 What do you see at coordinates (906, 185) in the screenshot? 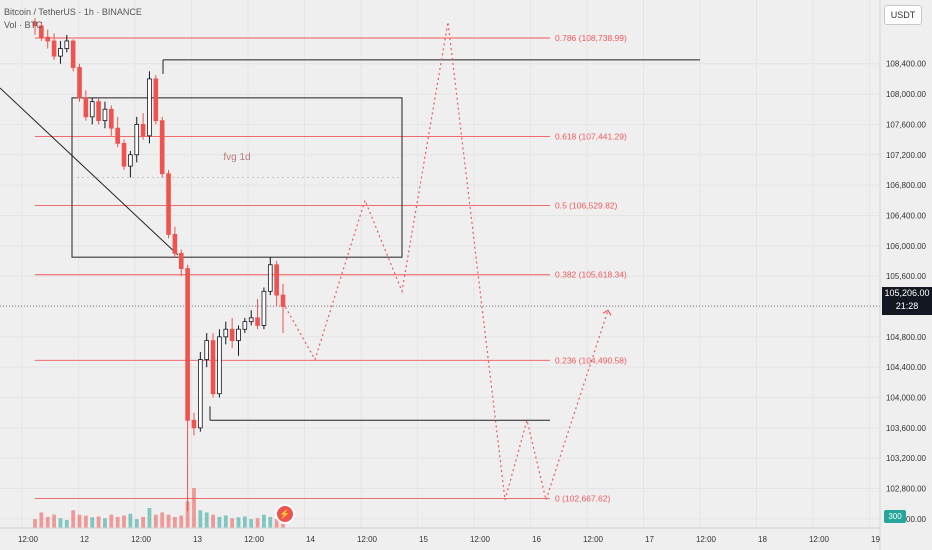
I see `y-tick-label: 106,800.00` at bounding box center [906, 185].